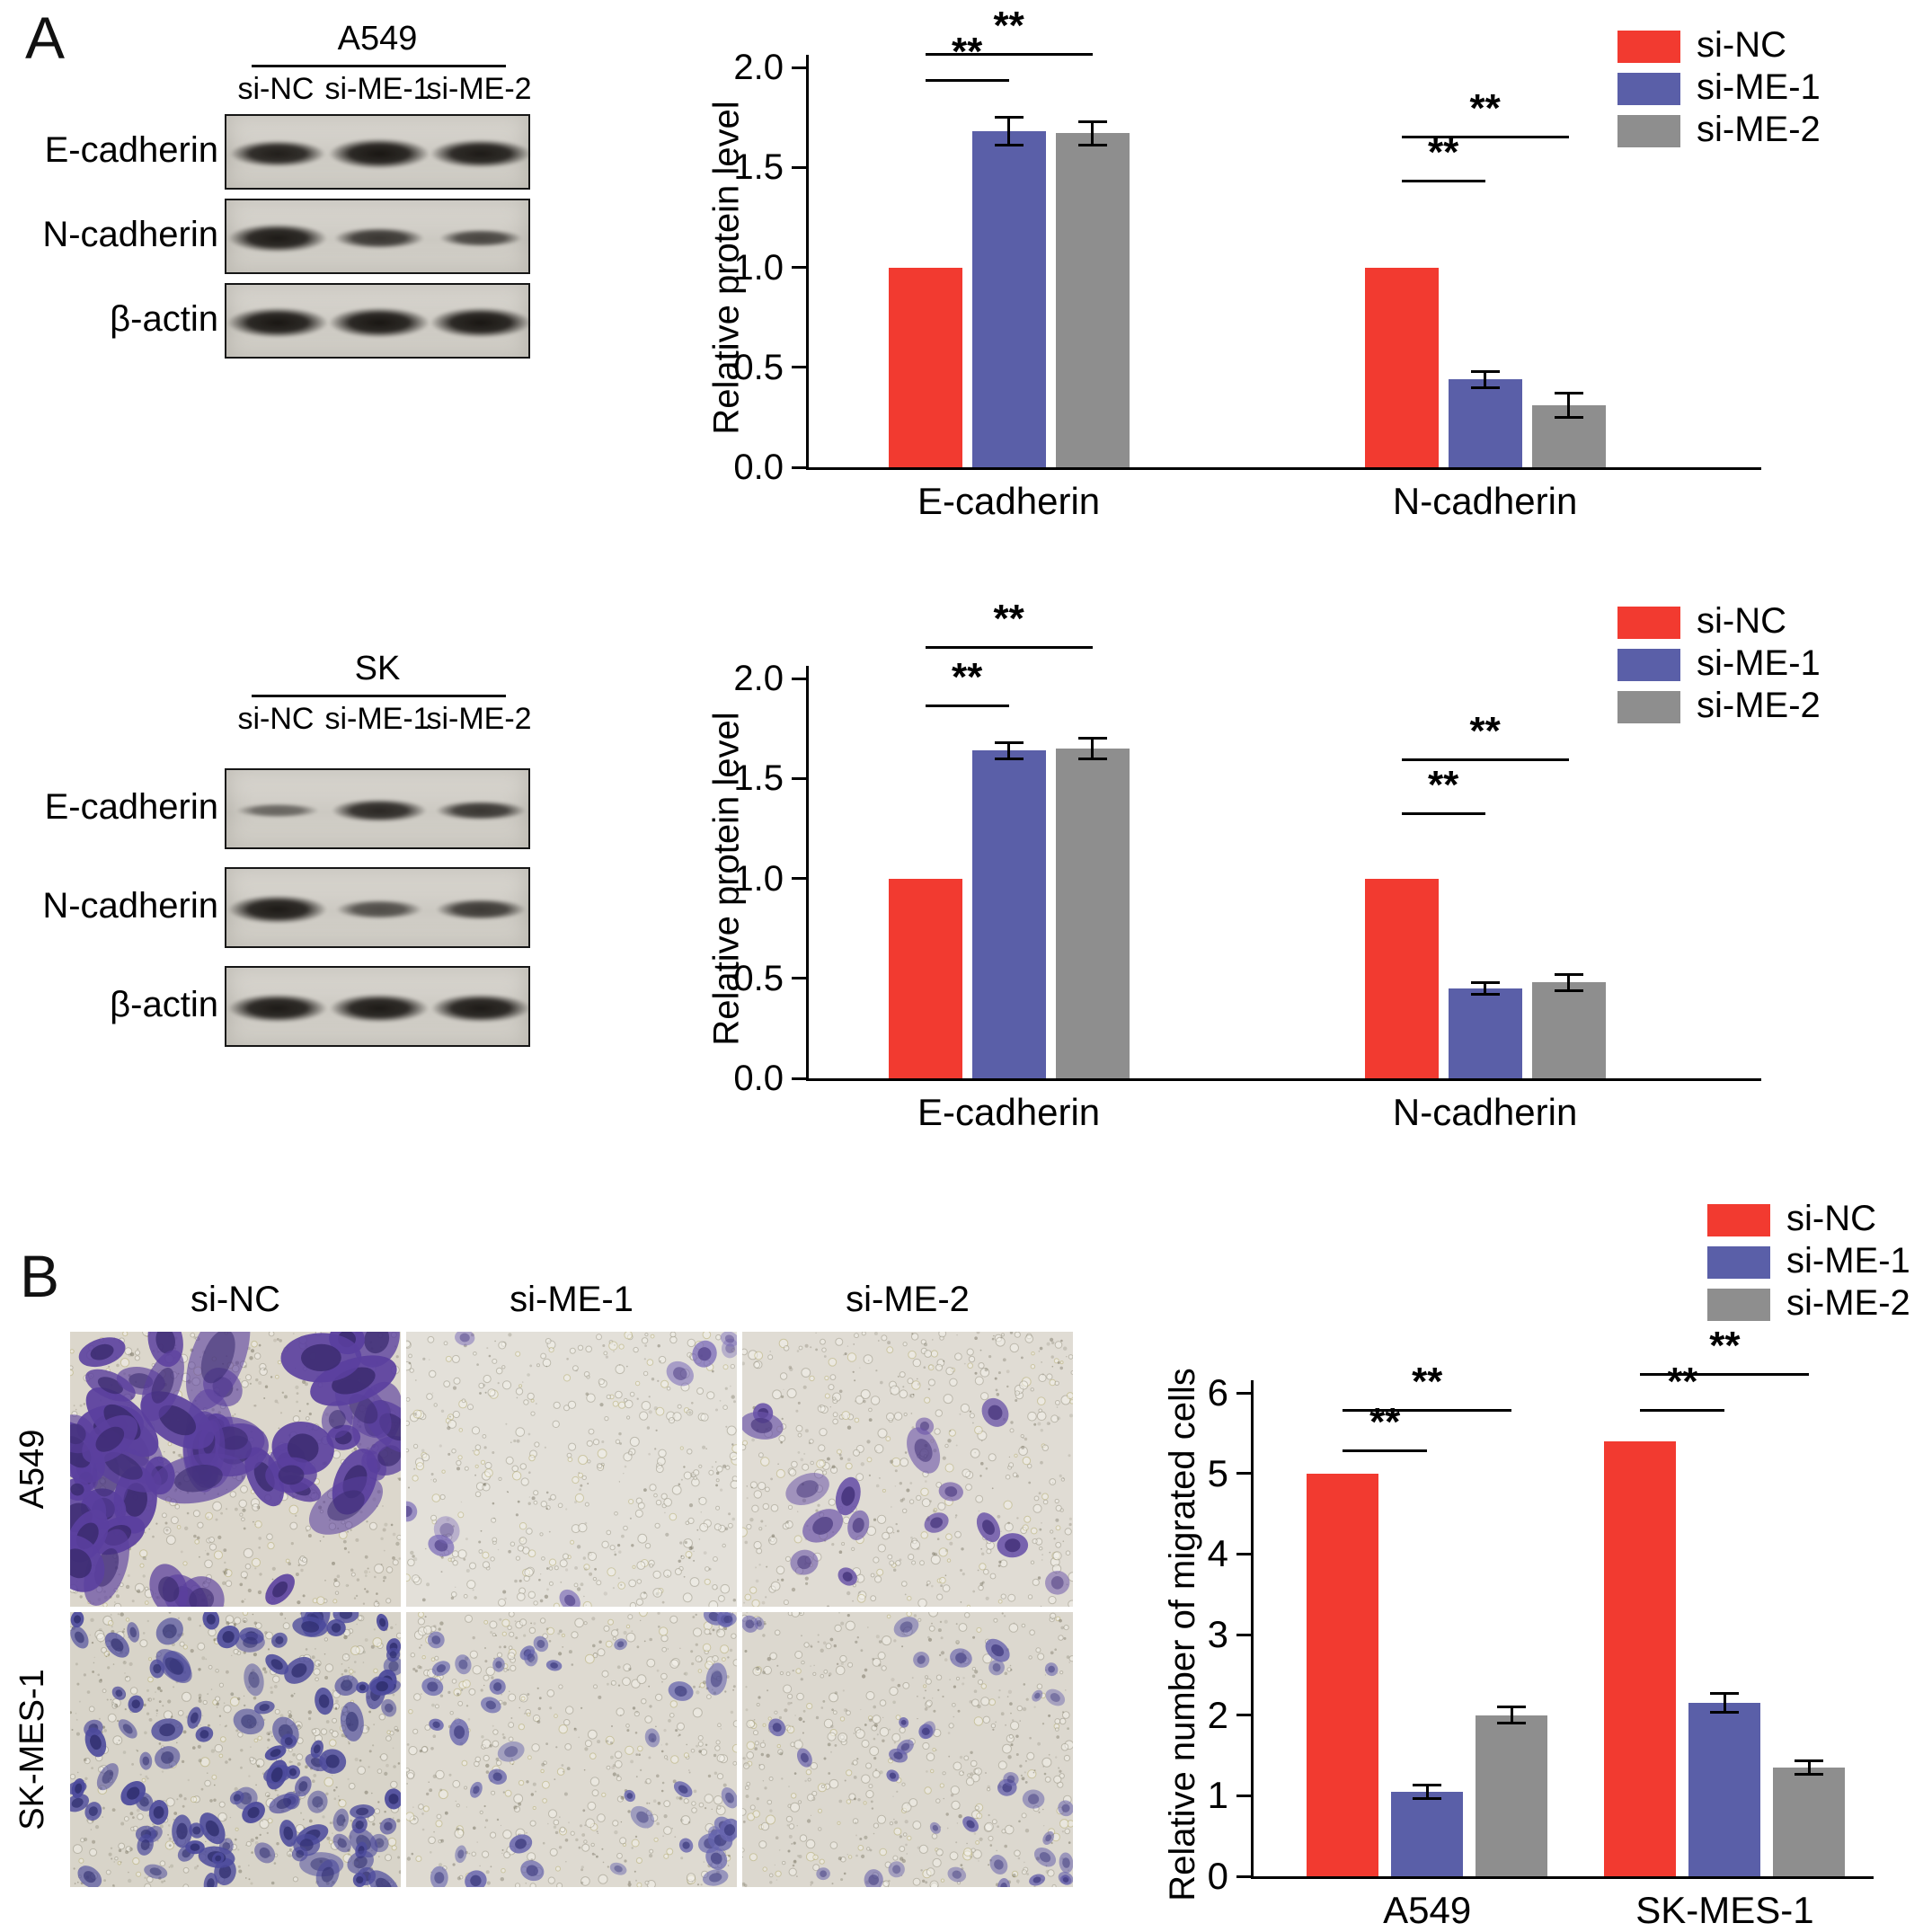 The height and width of the screenshot is (1932, 1932). What do you see at coordinates (758, 267) in the screenshot?
I see `y-tick-label: 1.0` at bounding box center [758, 267].